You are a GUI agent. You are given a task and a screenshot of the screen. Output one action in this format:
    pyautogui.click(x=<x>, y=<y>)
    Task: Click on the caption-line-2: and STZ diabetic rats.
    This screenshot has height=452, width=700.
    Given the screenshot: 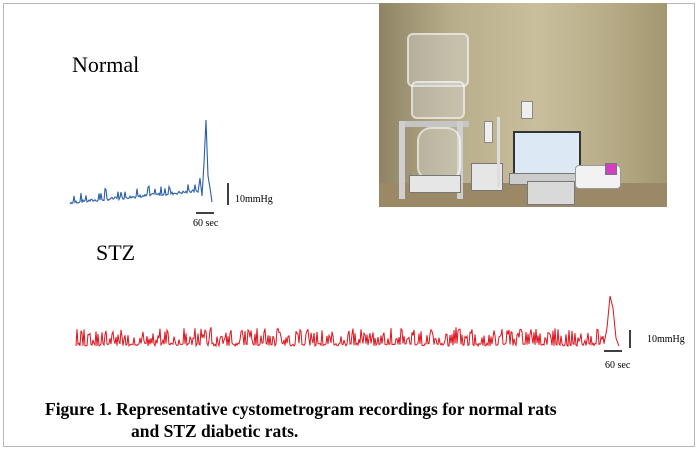 What is the action you would take?
    pyautogui.click(x=215, y=431)
    